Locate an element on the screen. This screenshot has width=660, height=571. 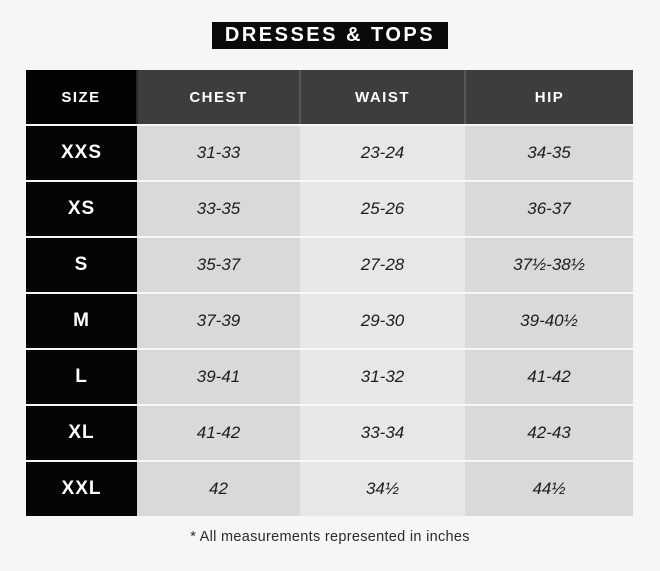
page-title: DRESSES & TOPS is located at coordinates (330, 35).